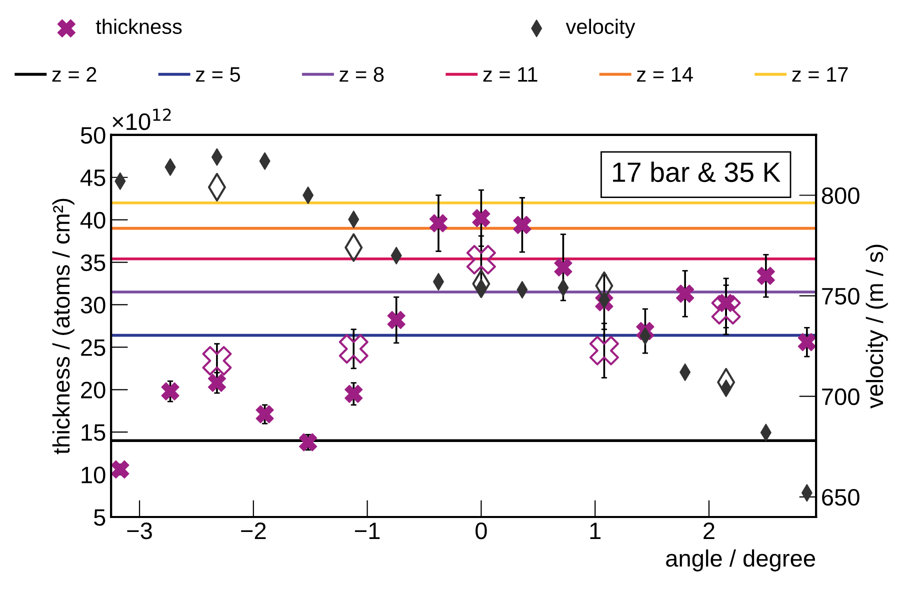 The height and width of the screenshot is (597, 920). What do you see at coordinates (100, 517) in the screenshot?
I see `y-tick-label: 5` at bounding box center [100, 517].